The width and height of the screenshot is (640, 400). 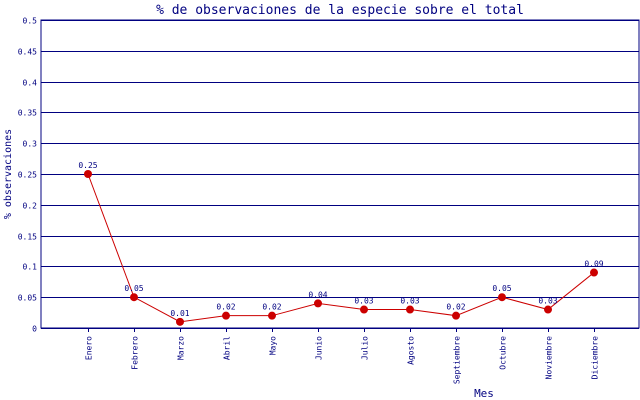 What do you see at coordinates (8, 174) in the screenshot?
I see `y-axis-label: % observaciones` at bounding box center [8, 174].